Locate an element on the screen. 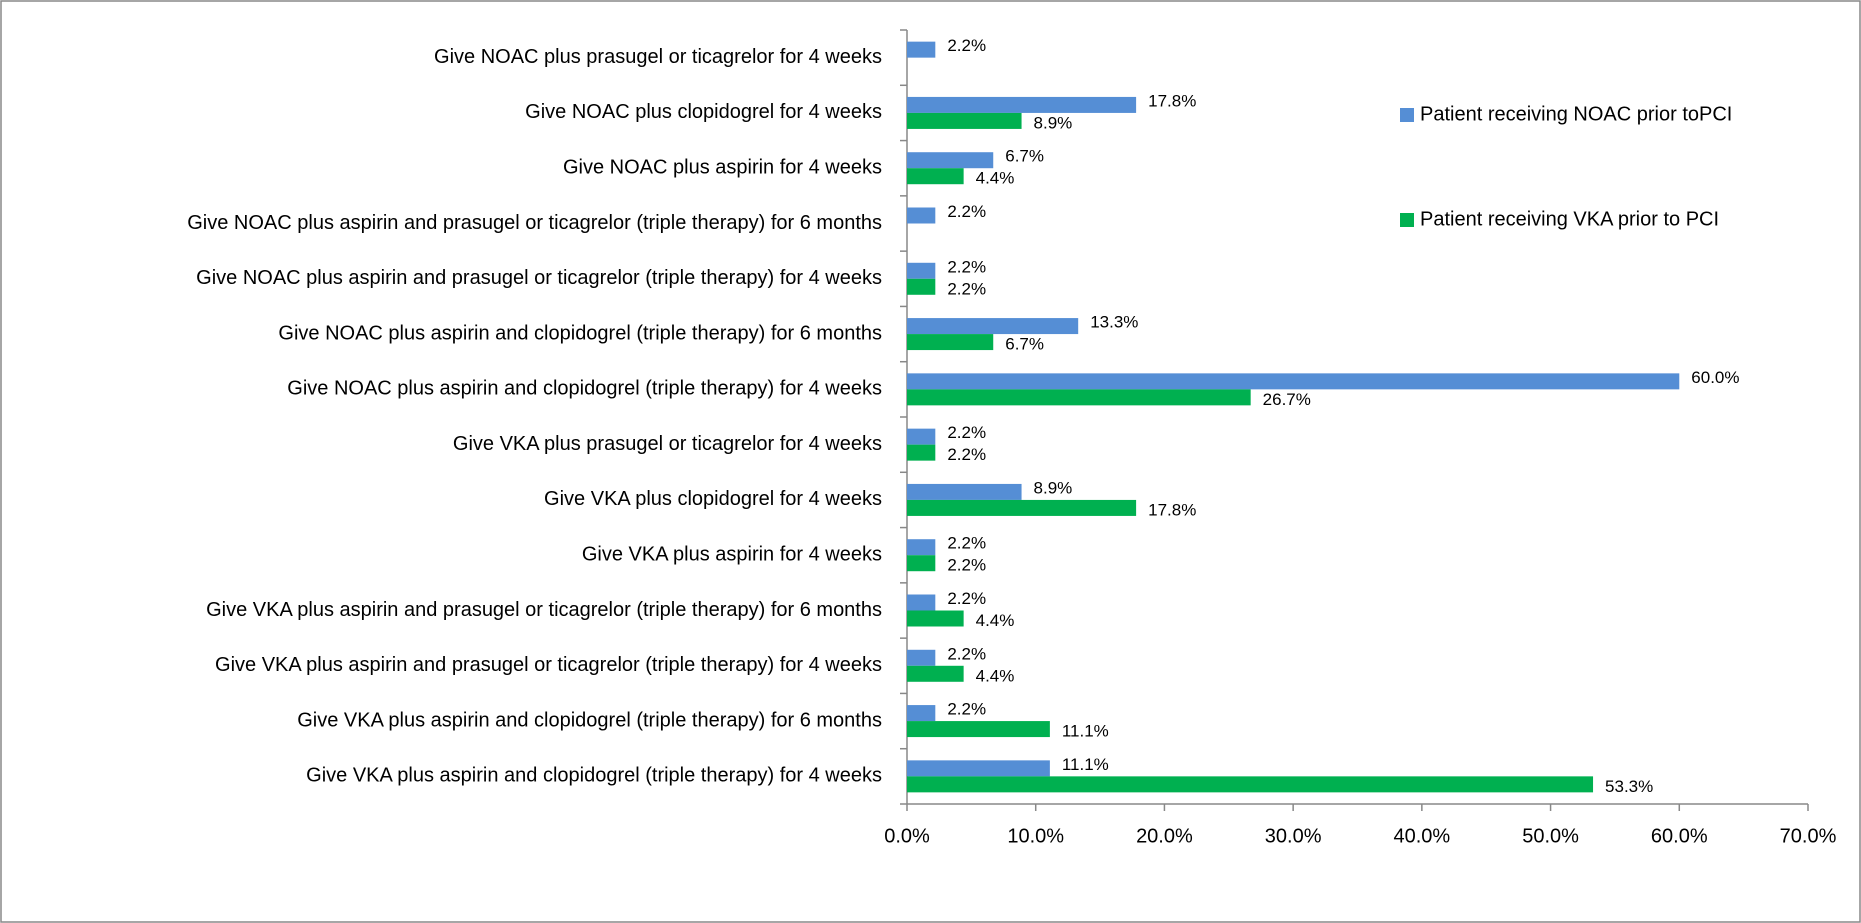 The width and height of the screenshot is (1861, 923). x-tick-label: 20.0% is located at coordinates (1164, 836).